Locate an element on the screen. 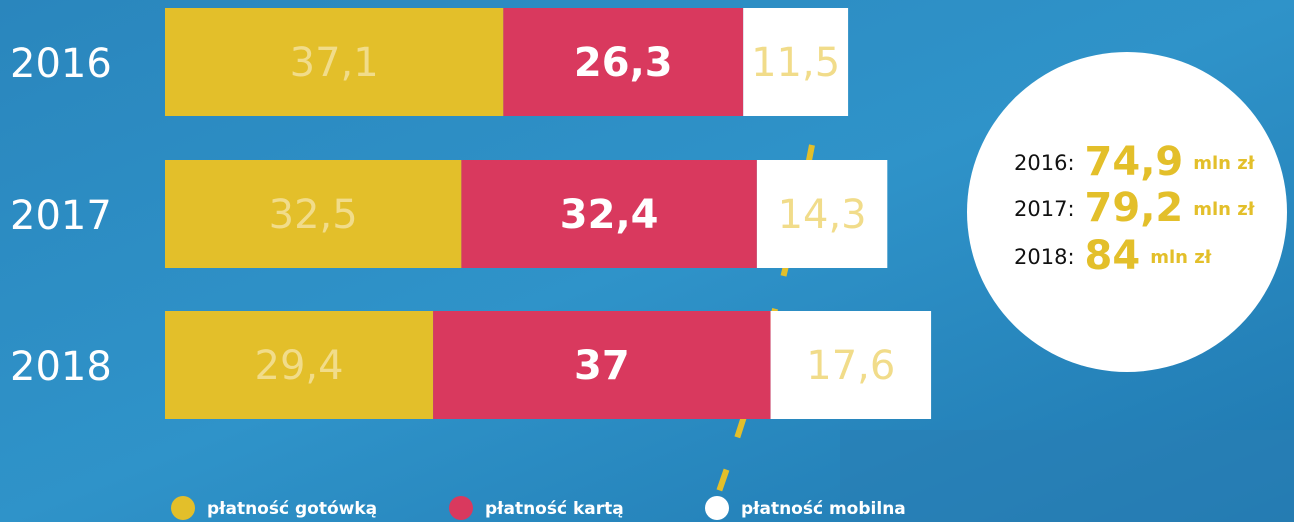 This screenshot has width=1294, height=522. value-label: 32,5 is located at coordinates (313, 215).